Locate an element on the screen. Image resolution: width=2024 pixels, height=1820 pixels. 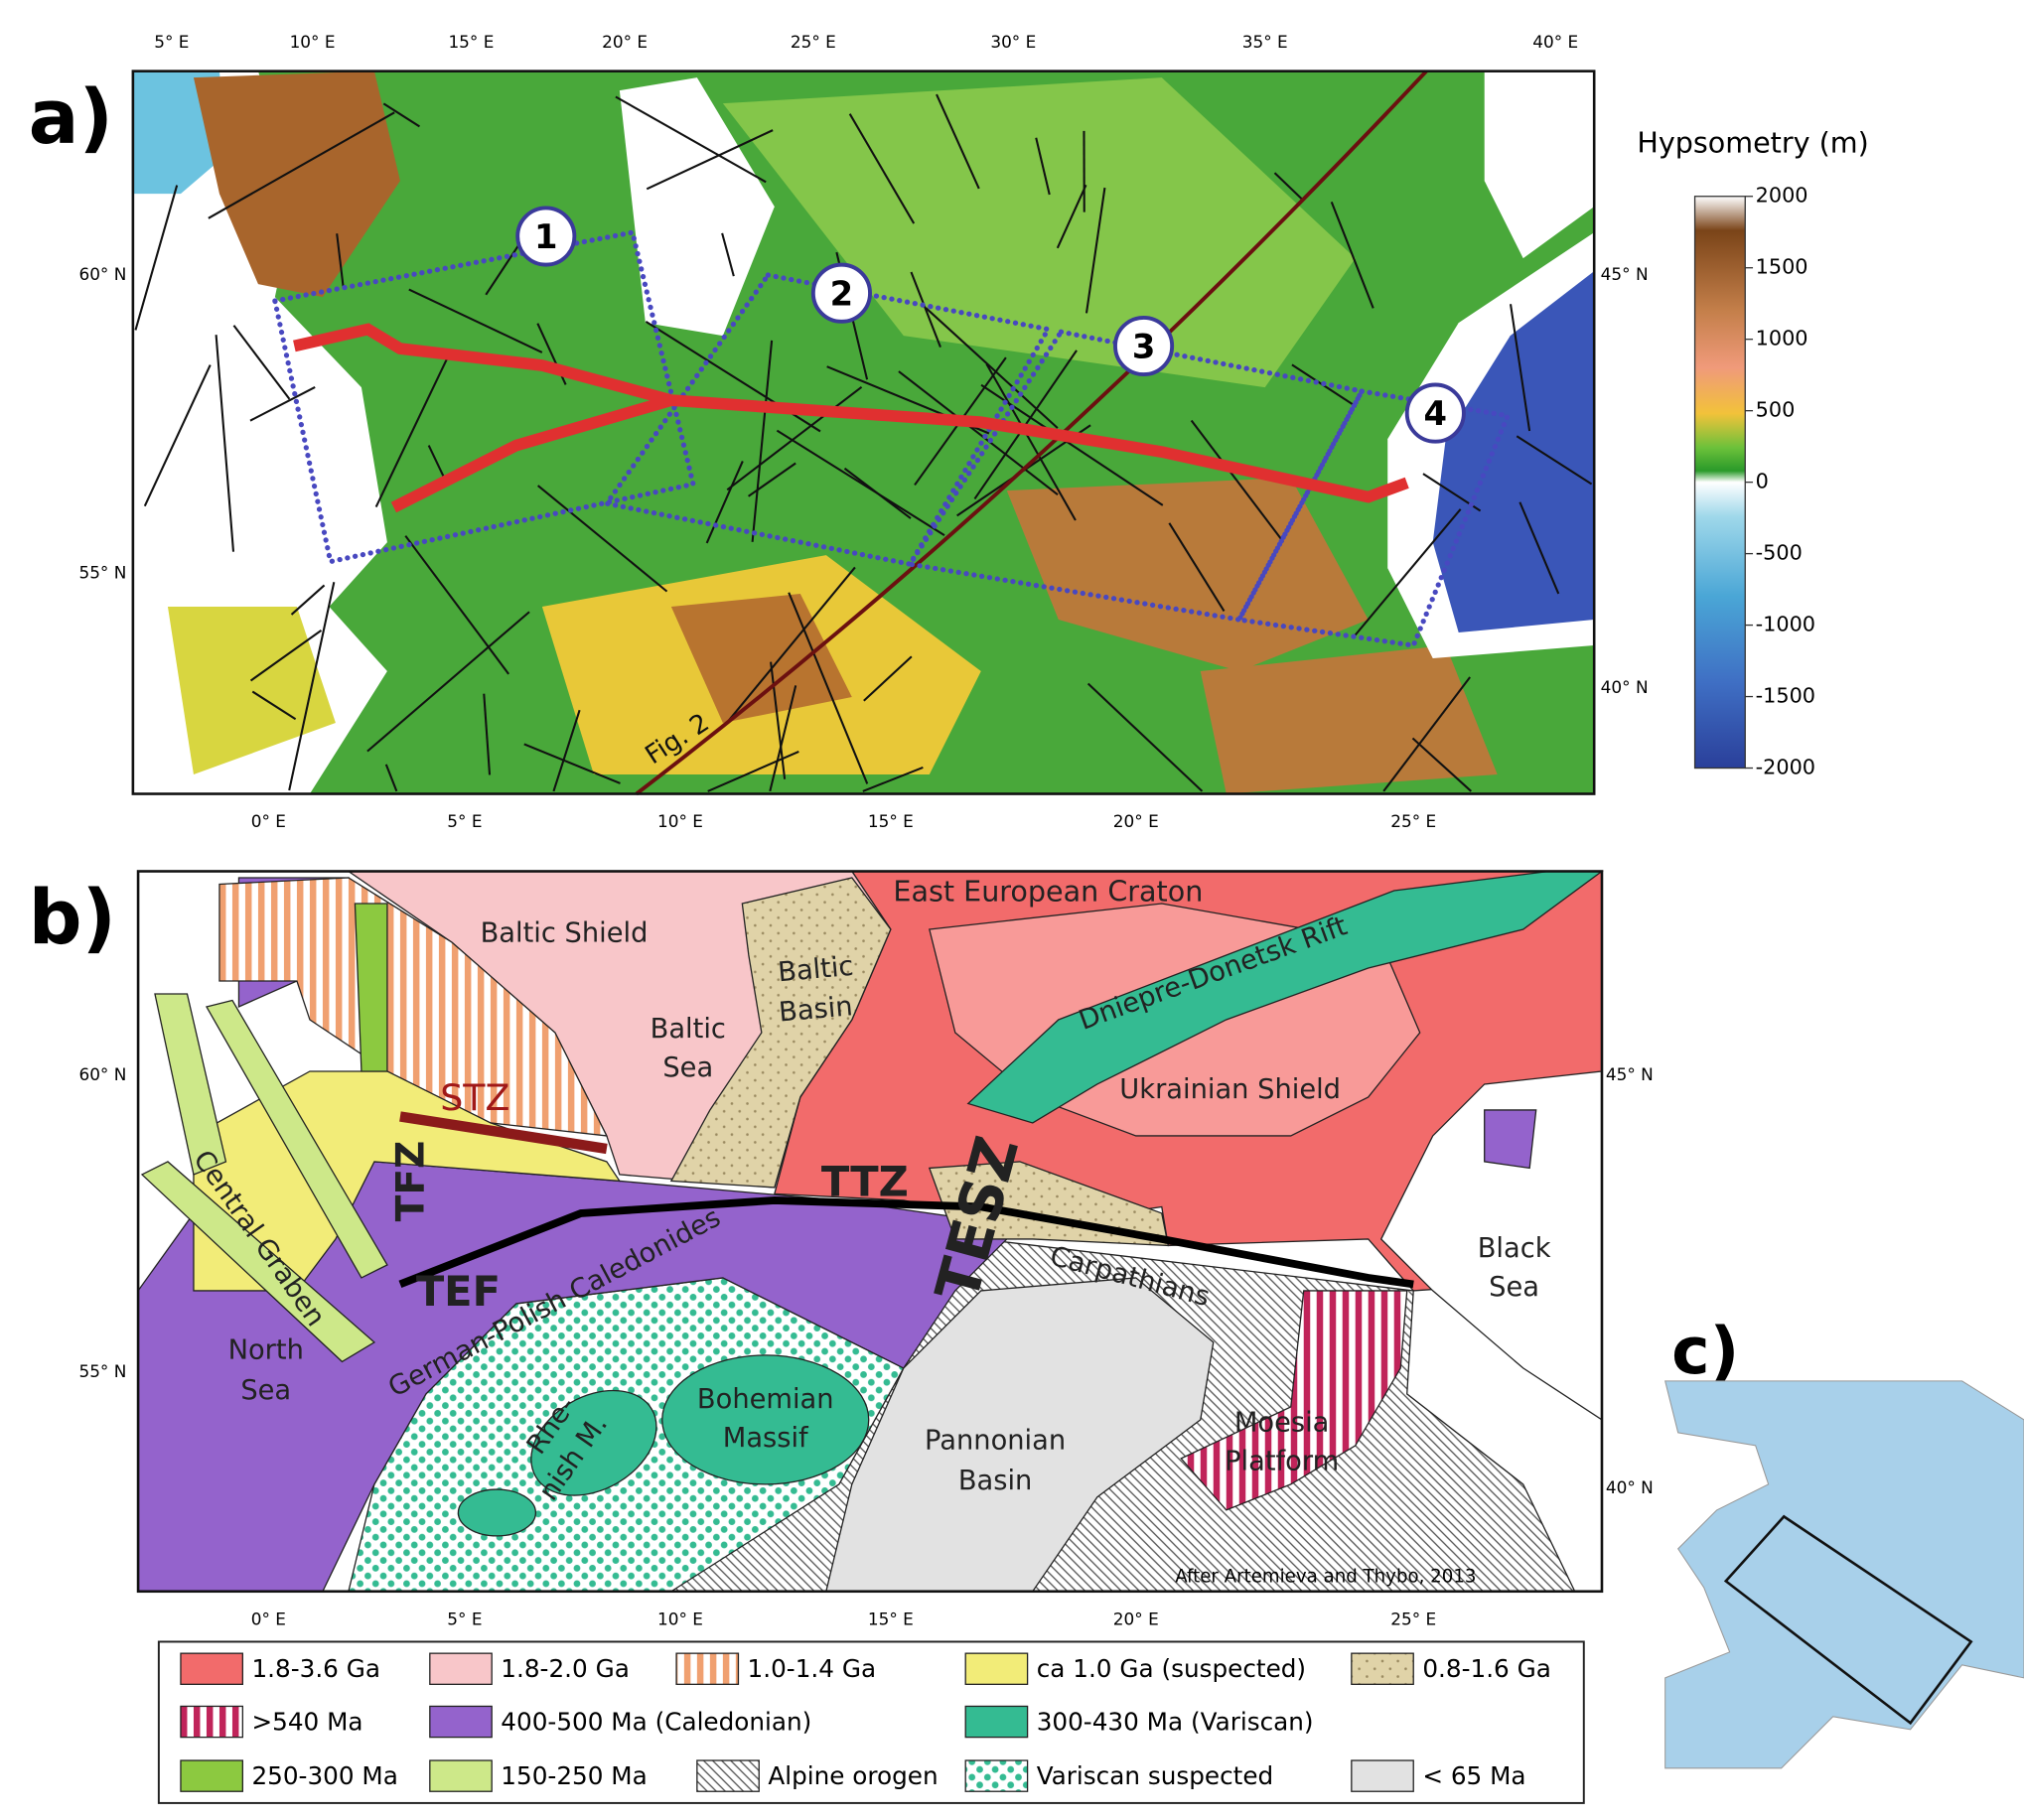
lon-label: 40° E is located at coordinates (1555, 42).